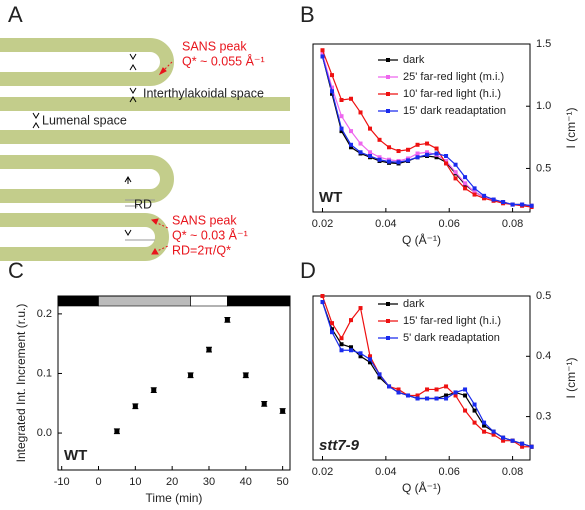 This screenshot has height=510, width=585. Describe the element at coordinates (209, 482) in the screenshot. I see `x-tick-label: 30` at that location.